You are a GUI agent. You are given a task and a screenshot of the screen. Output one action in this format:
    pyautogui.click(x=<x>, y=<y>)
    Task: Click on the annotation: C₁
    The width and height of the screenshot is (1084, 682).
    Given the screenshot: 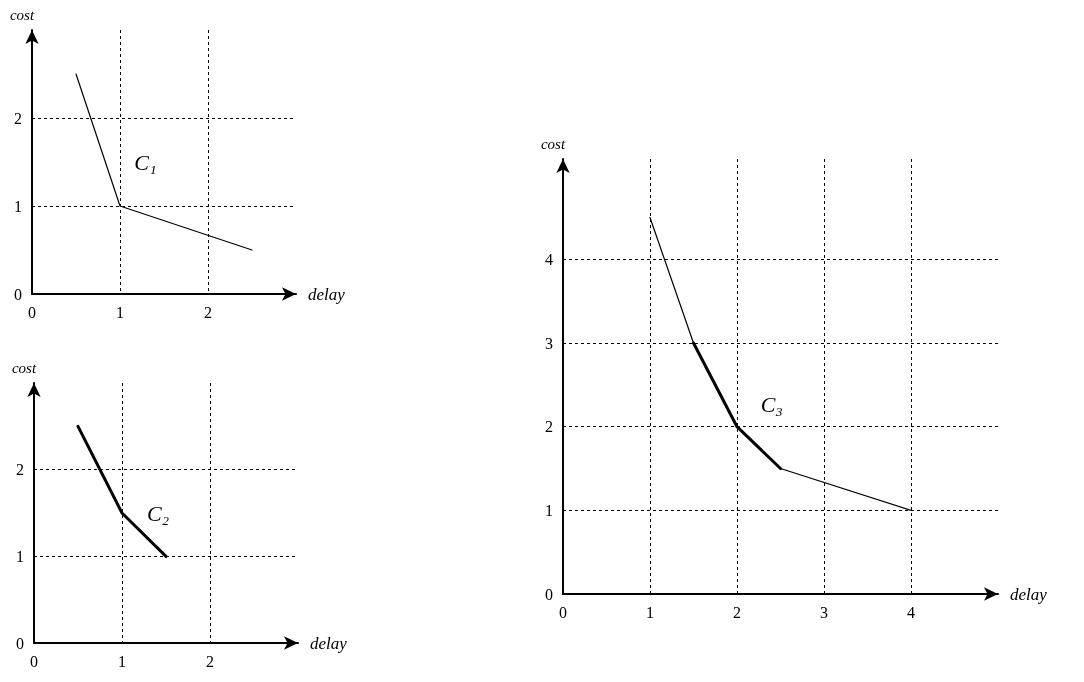 What is the action you would take?
    pyautogui.click(x=145, y=162)
    